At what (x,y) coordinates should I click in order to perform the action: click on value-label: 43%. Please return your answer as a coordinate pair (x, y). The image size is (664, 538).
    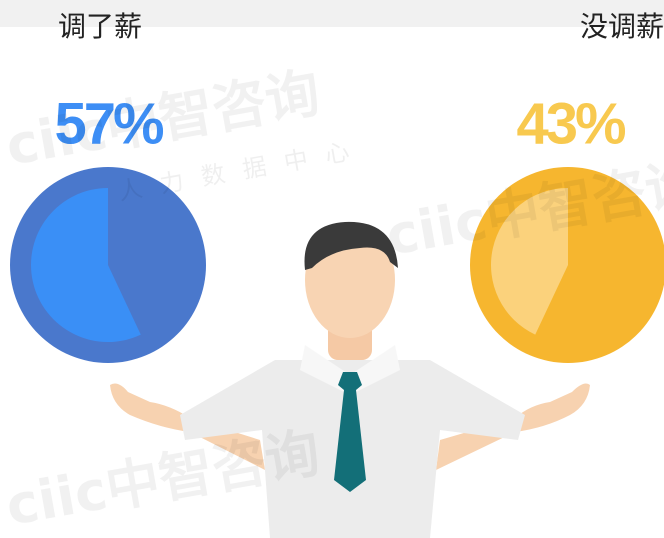
    Looking at the image, I should click on (571, 123).